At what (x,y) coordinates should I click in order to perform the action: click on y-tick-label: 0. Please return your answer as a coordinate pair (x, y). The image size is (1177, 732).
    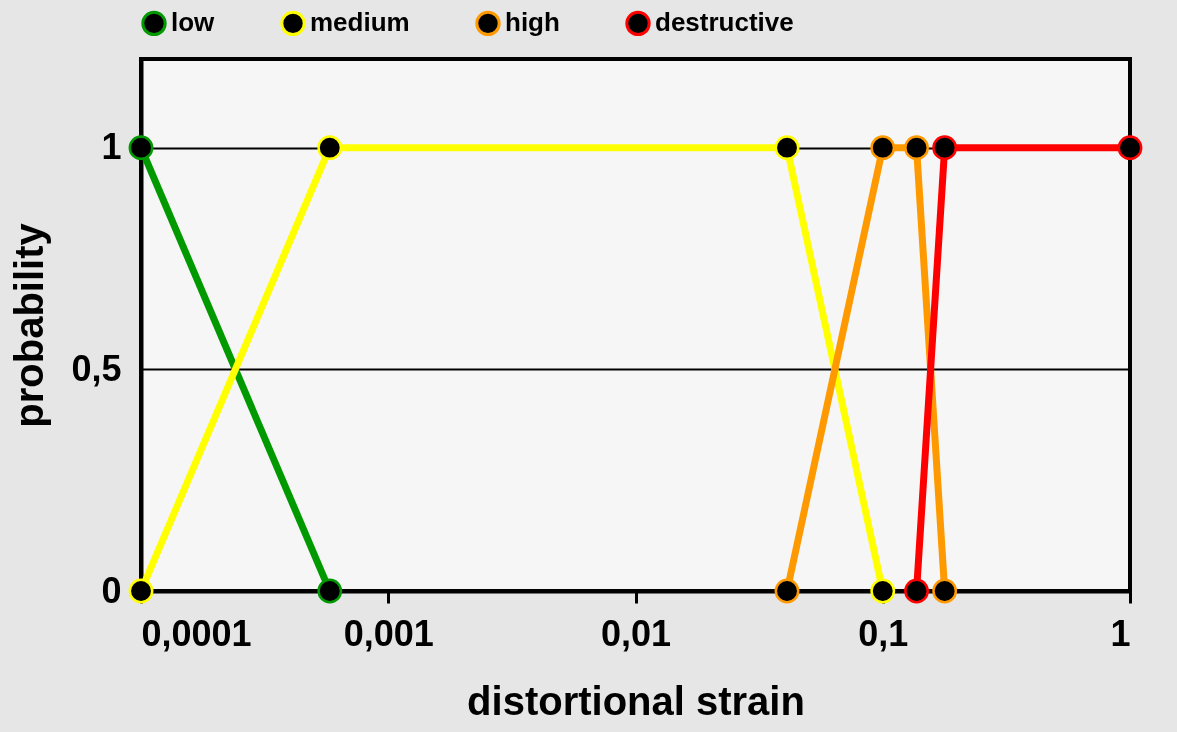
    Looking at the image, I should click on (111, 590).